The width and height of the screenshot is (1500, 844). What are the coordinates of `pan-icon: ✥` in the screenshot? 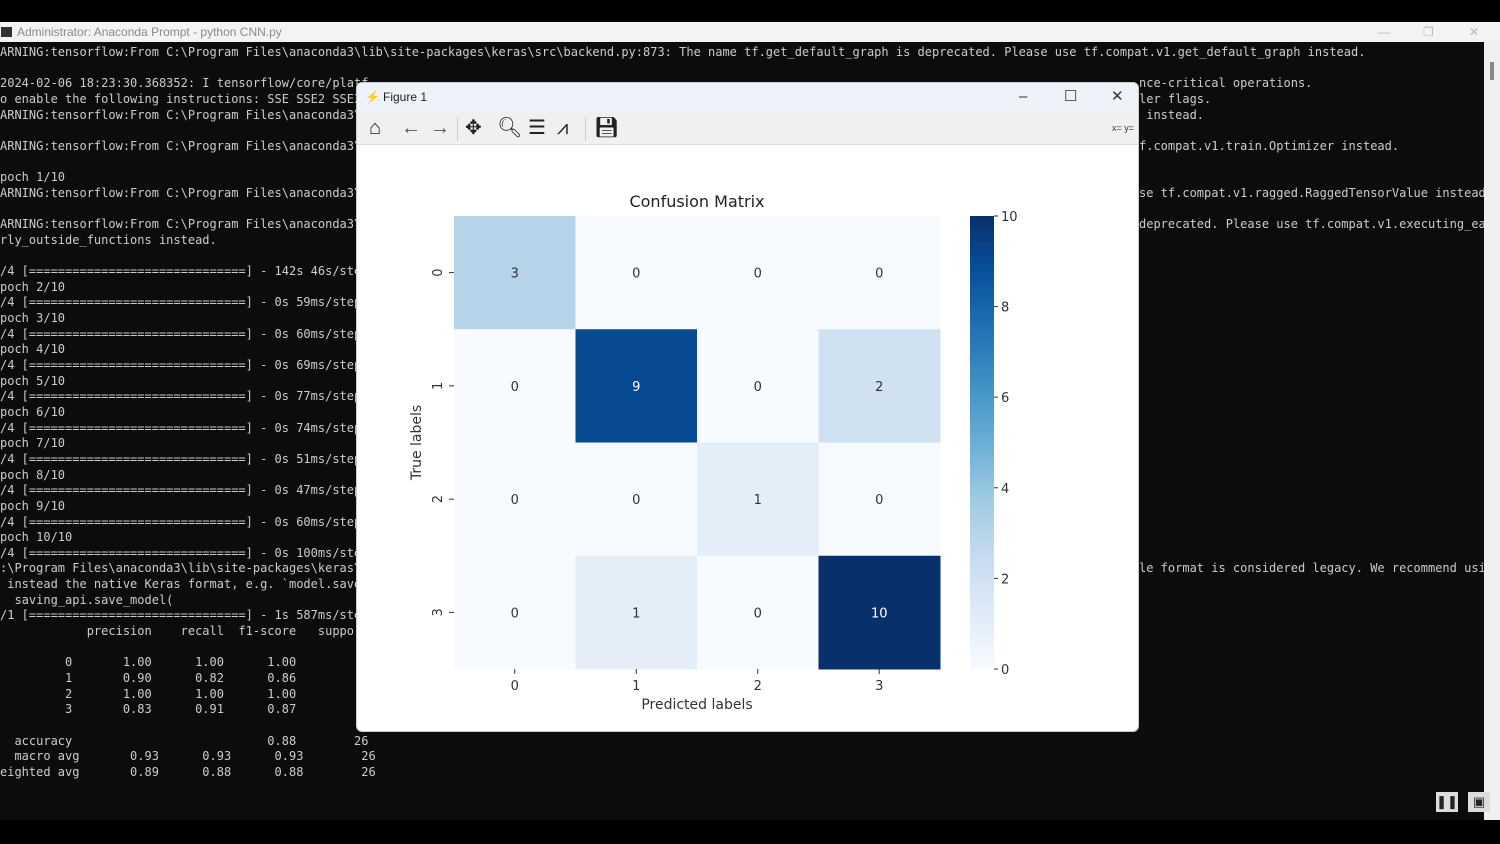 It's located at (473, 128).